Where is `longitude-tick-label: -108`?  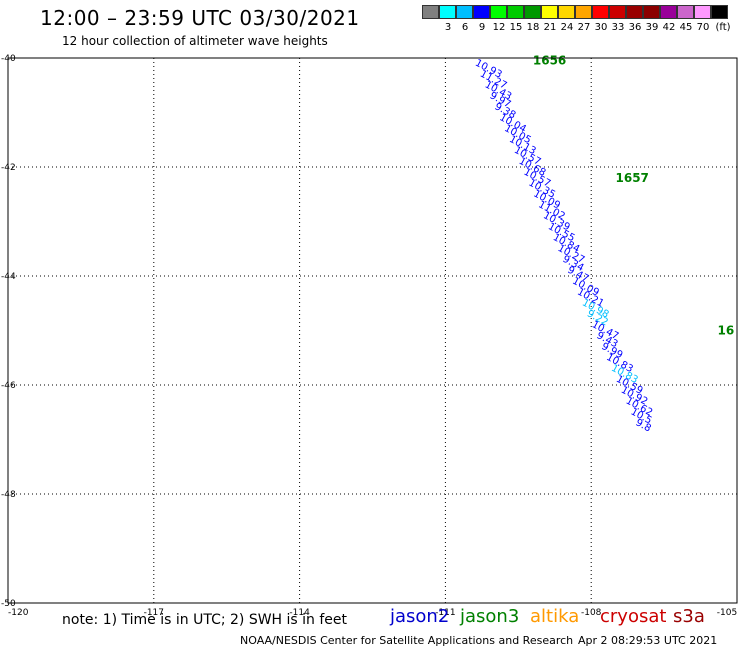
longitude-tick-label: -108 is located at coordinates (591, 613).